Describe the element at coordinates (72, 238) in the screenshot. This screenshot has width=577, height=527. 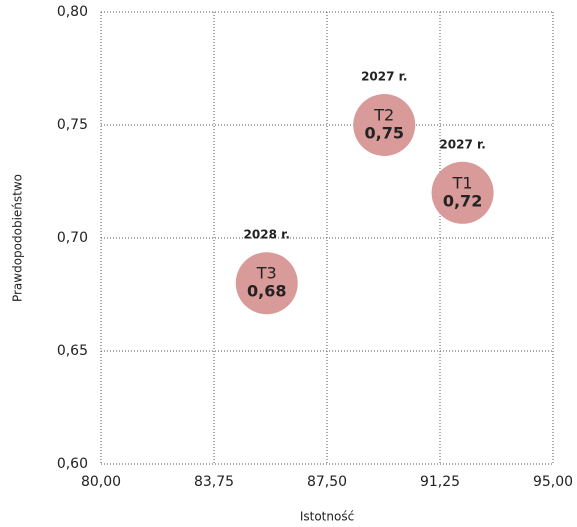
I see `y-tick-label: 0,70` at that location.